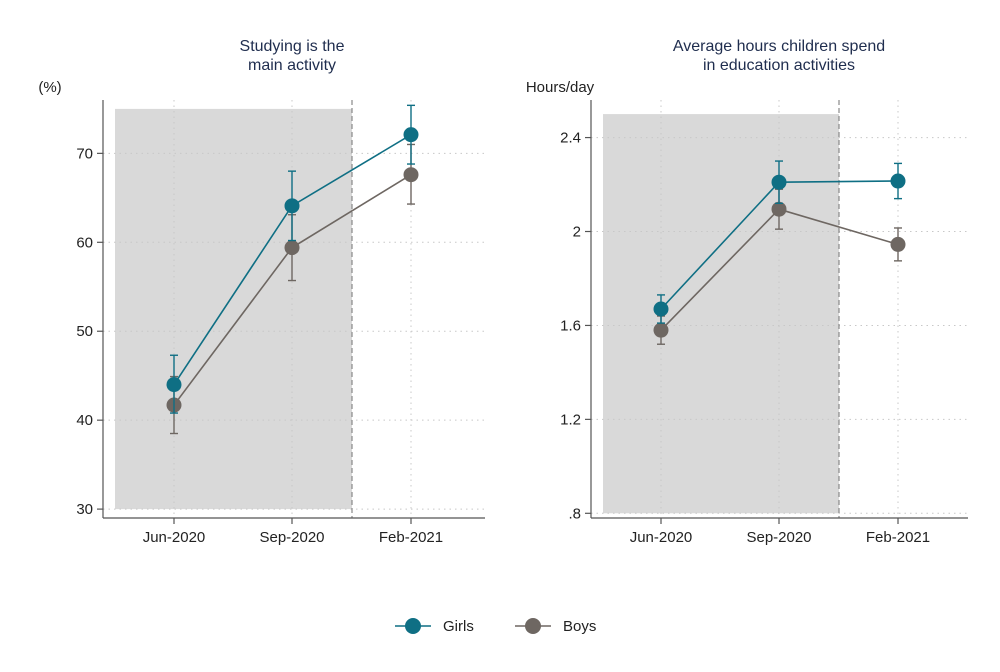  I want to click on chart-title-line: main activity, so click(292, 65).